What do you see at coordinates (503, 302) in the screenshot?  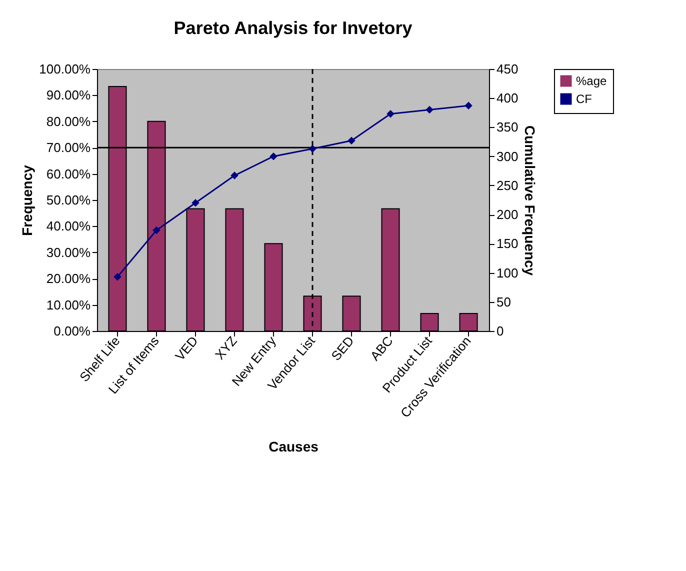 I see `y2-tick-label: 50` at bounding box center [503, 302].